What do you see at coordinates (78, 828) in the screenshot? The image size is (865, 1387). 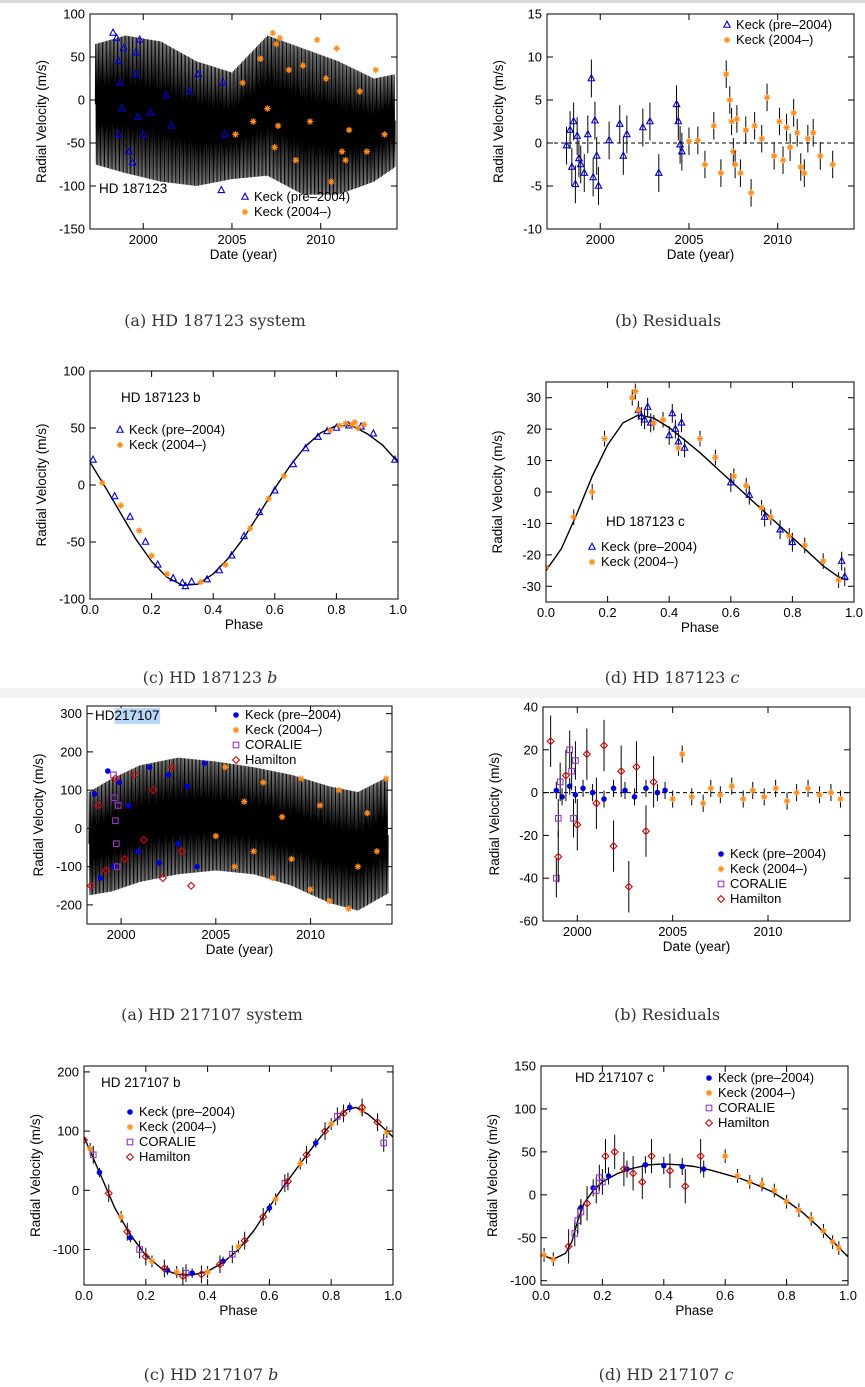 I see `y-tick-label: 0` at bounding box center [78, 828].